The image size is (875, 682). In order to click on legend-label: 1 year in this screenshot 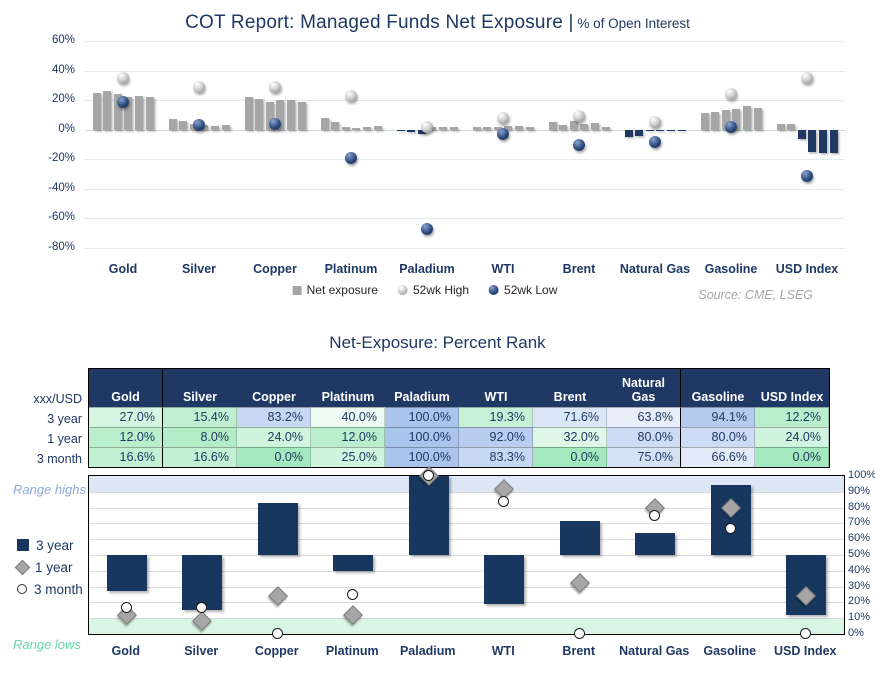, I will do `click(54, 567)`.